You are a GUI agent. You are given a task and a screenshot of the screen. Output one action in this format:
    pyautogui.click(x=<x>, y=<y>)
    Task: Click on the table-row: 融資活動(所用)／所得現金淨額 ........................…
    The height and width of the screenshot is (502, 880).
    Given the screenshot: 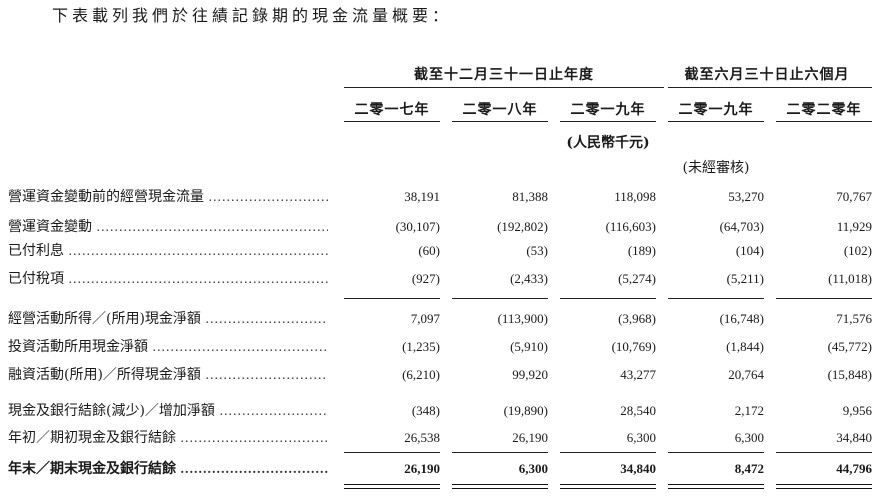 What is the action you would take?
    pyautogui.click(x=440, y=375)
    